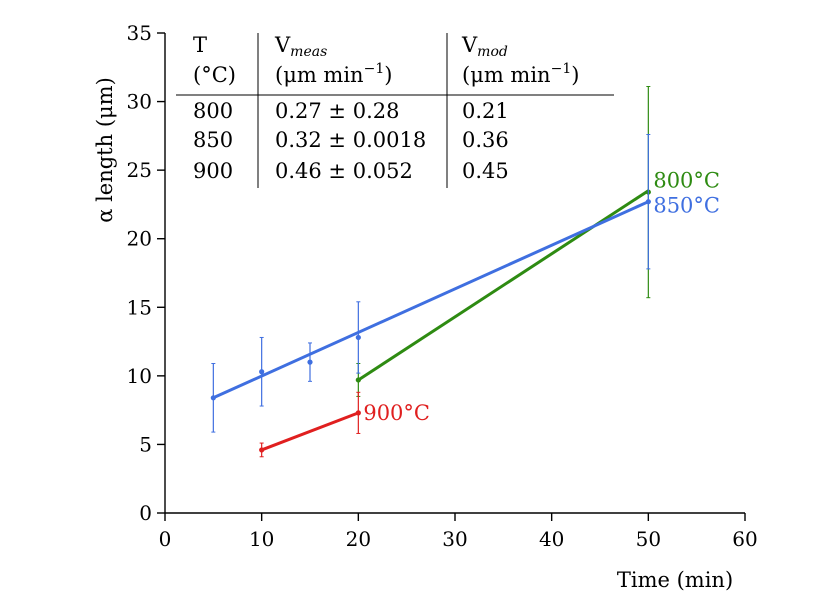 Image resolution: width=830 pixels, height=610 pixels. I want to click on x-tick-label: 50, so click(648, 539).